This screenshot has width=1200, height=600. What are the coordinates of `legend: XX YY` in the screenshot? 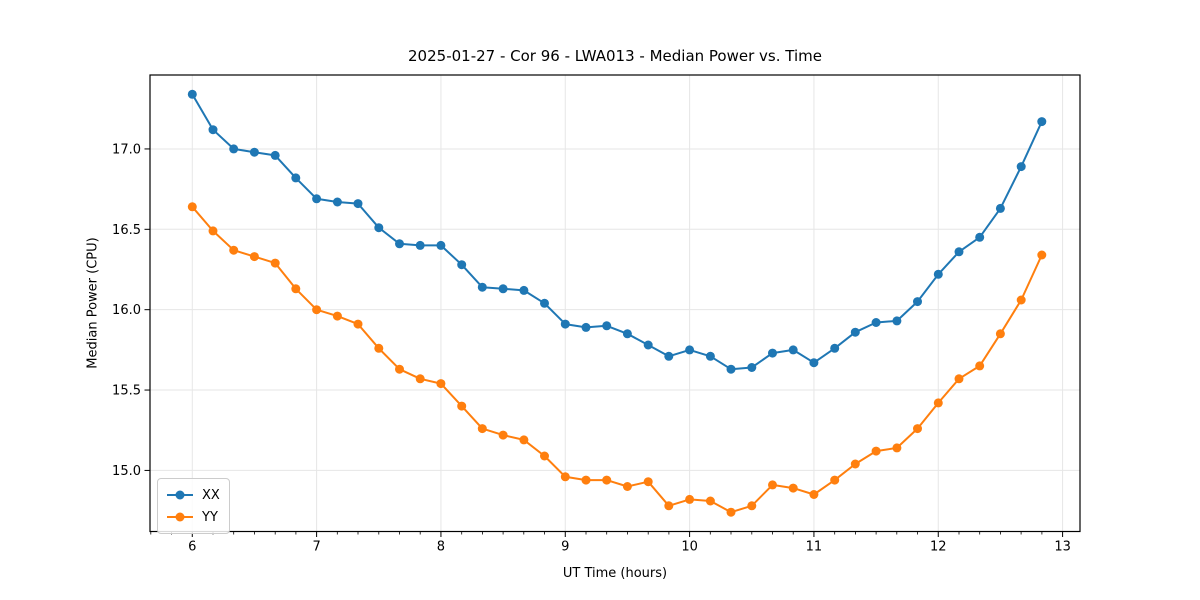 It's located at (193, 506).